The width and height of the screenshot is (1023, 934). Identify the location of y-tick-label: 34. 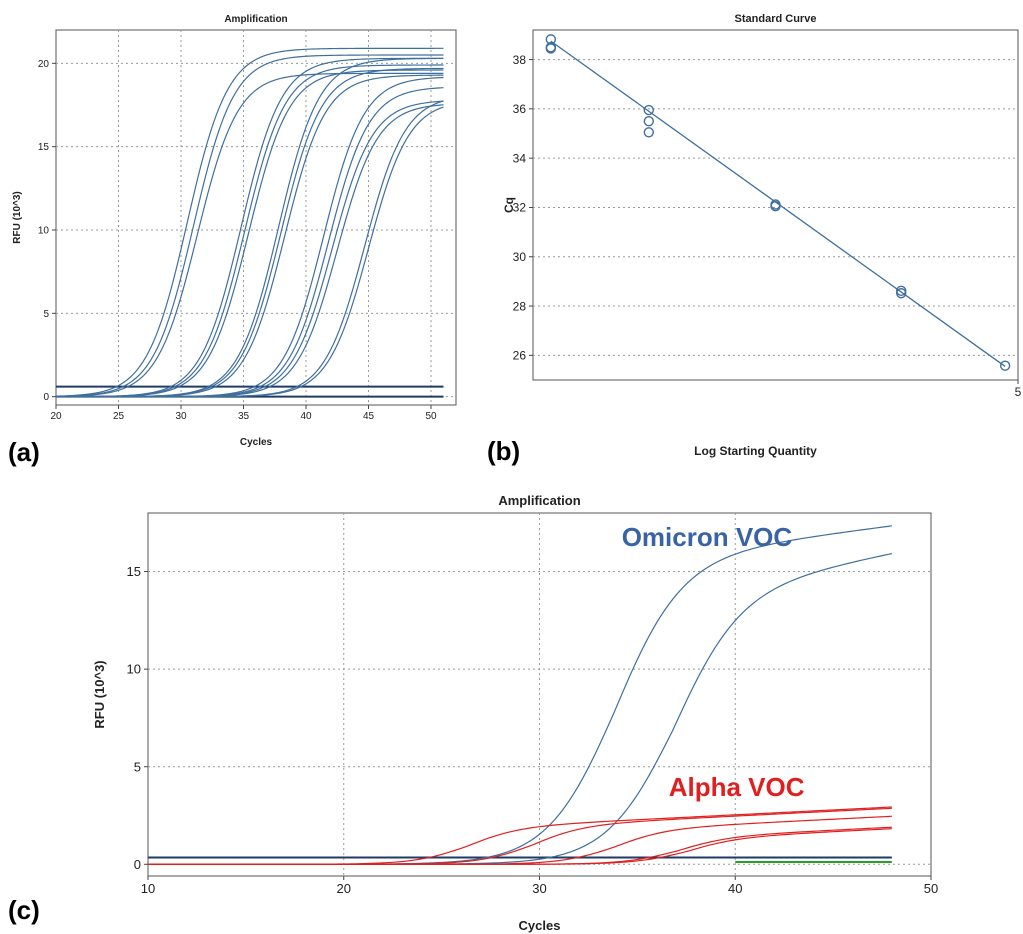
(520, 158).